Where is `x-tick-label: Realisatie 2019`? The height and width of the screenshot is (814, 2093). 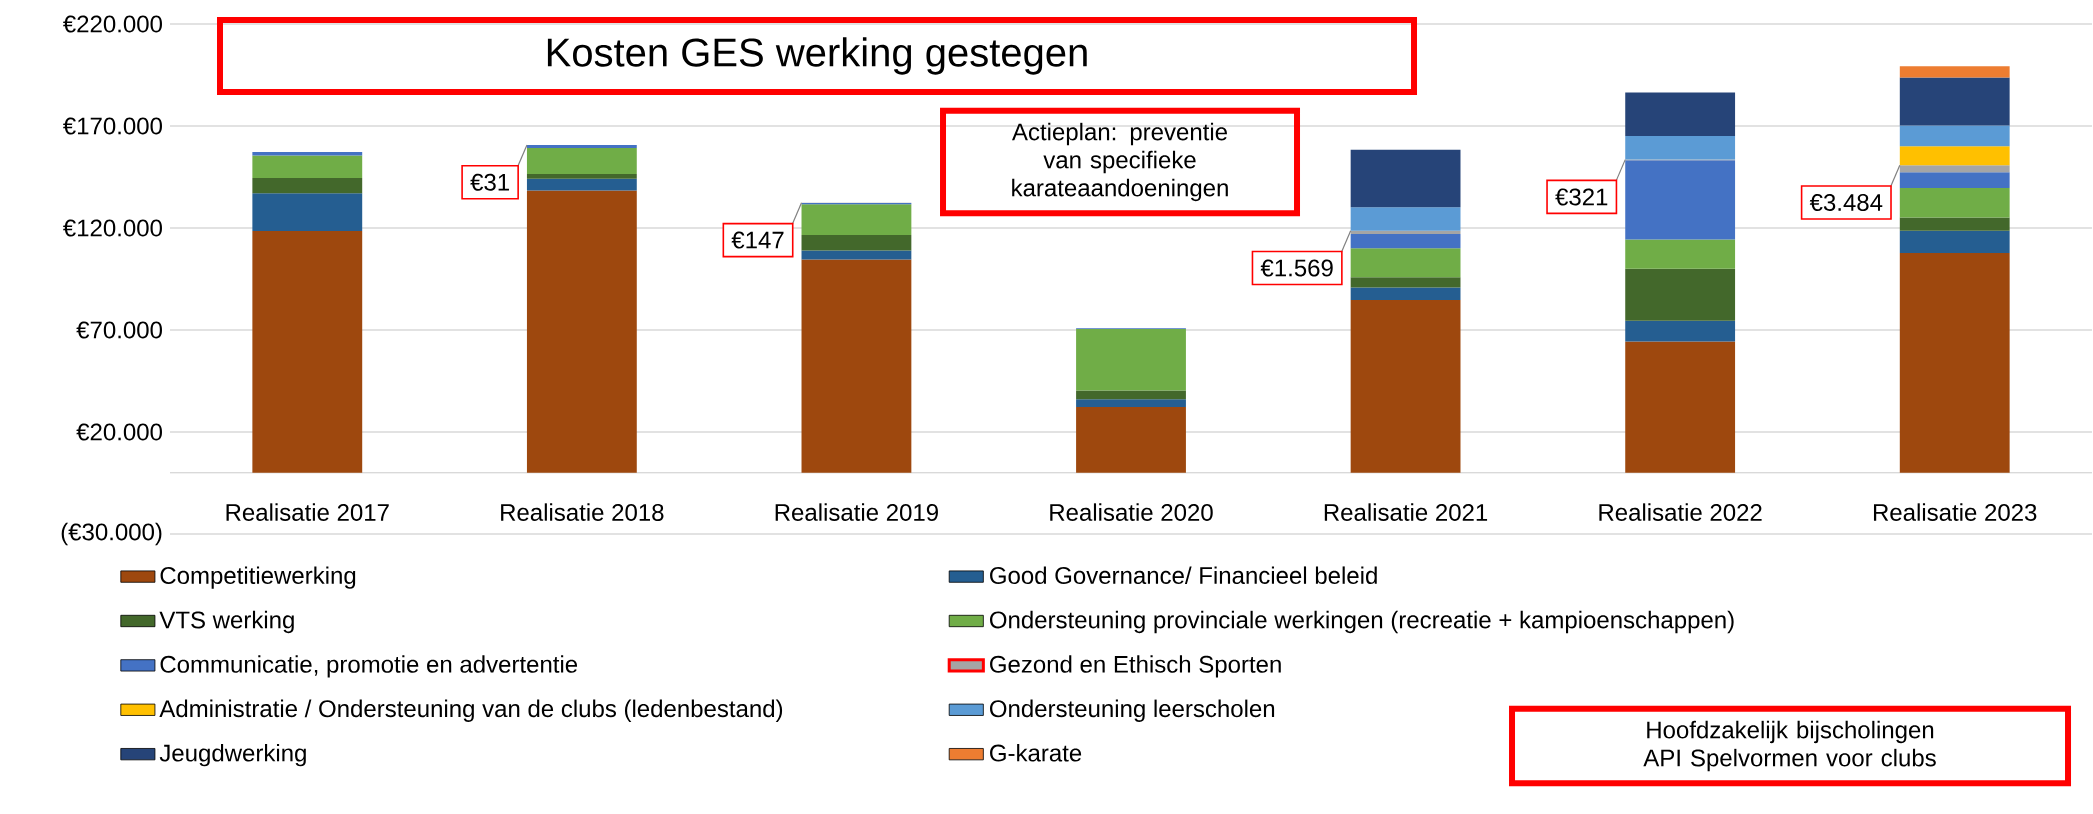
x-tick-label: Realisatie 2019 is located at coordinates (856, 512).